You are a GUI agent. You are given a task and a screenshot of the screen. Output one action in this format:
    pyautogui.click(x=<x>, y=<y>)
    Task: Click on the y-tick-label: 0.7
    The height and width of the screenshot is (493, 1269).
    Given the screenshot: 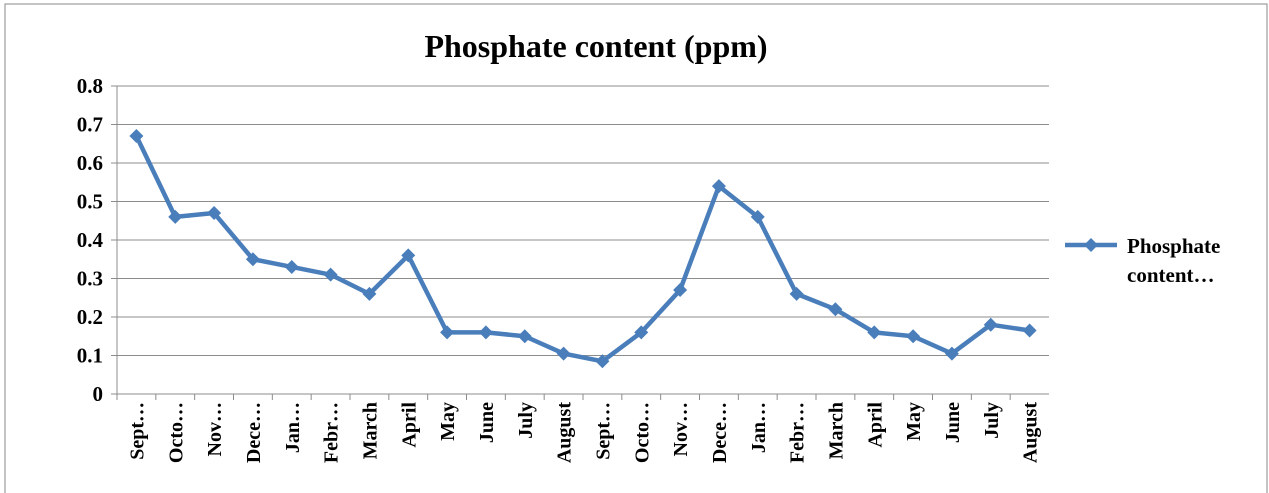 What is the action you would take?
    pyautogui.click(x=90, y=125)
    